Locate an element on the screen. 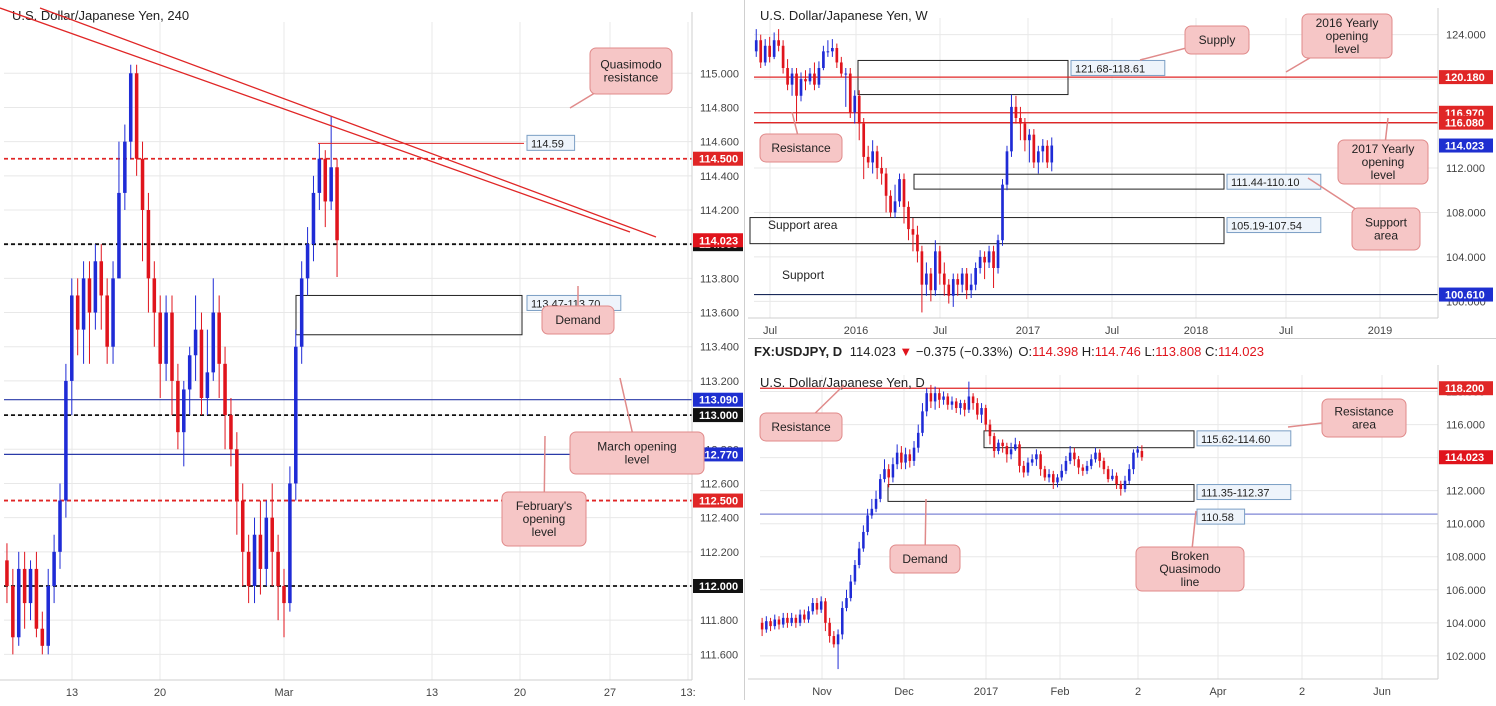  callout-2016-yearly: opening is located at coordinates (1347, 36).